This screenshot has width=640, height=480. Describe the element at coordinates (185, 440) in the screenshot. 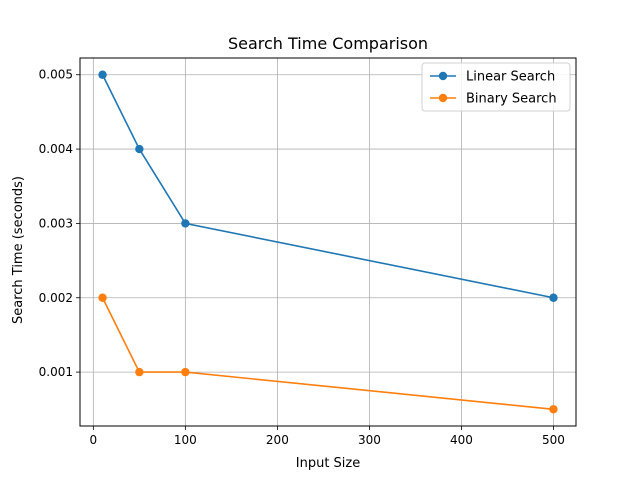

I see `x-tick-label: 100` at that location.